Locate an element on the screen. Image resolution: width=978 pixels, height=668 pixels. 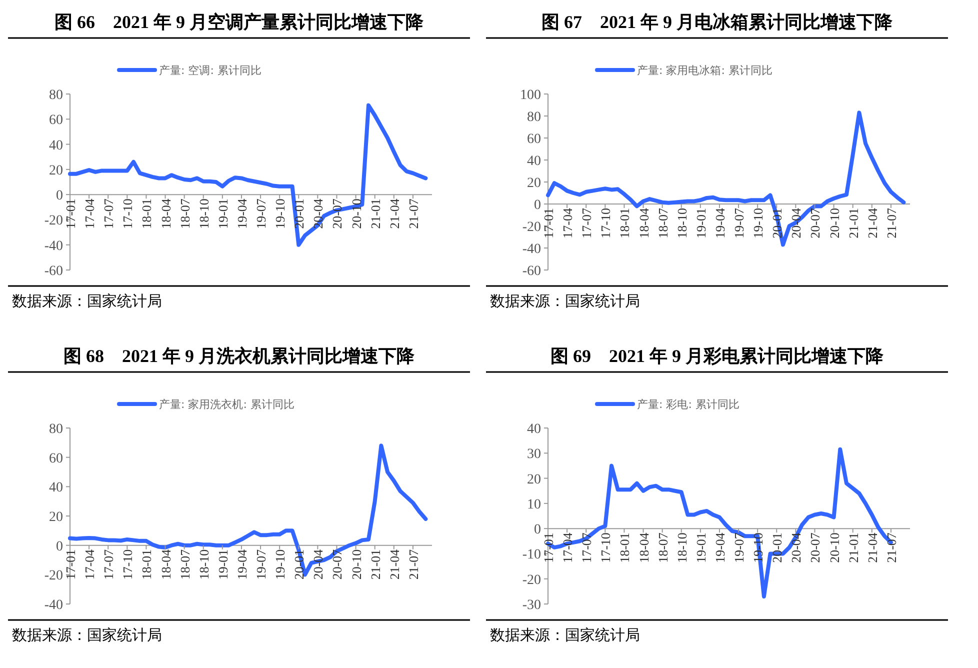
y-tick-label: -10 is located at coordinates (531, 555).